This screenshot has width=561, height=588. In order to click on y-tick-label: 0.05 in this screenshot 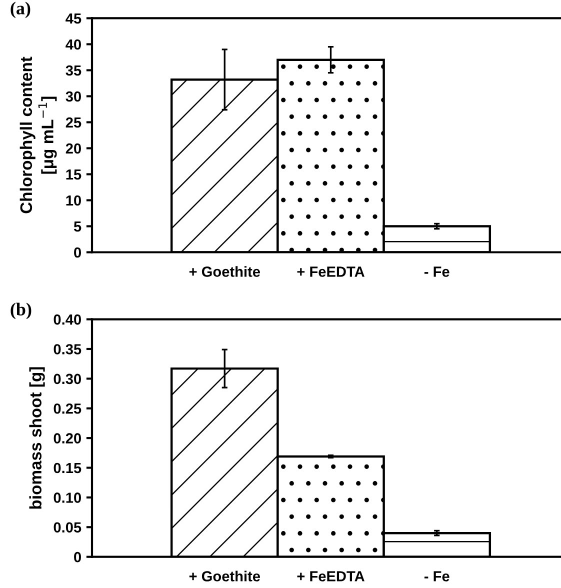, I will do `click(68, 527)`.